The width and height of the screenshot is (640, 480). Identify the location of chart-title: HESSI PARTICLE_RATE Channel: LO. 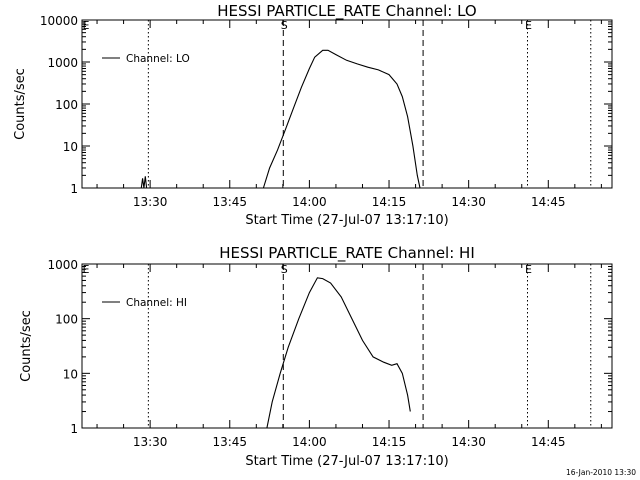
(346, 11).